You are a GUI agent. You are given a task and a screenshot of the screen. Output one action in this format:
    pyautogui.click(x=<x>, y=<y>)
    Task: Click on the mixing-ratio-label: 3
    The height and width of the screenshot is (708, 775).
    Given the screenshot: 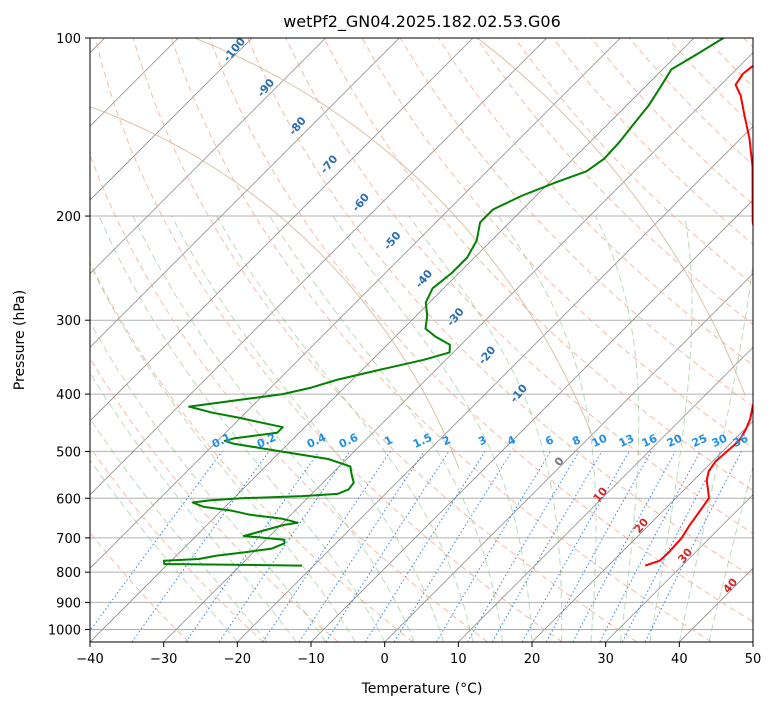 What is the action you would take?
    pyautogui.click(x=482, y=440)
    